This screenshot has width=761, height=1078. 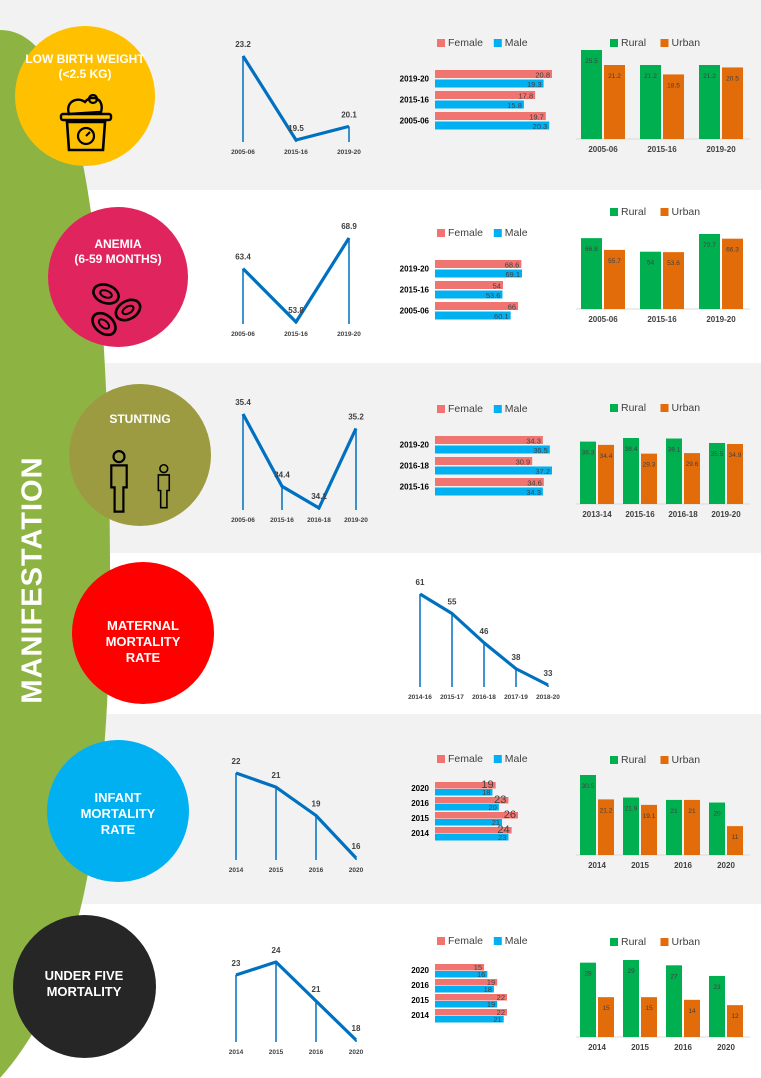 I want to click on tick-label: 2016, so click(x=316, y=1052).